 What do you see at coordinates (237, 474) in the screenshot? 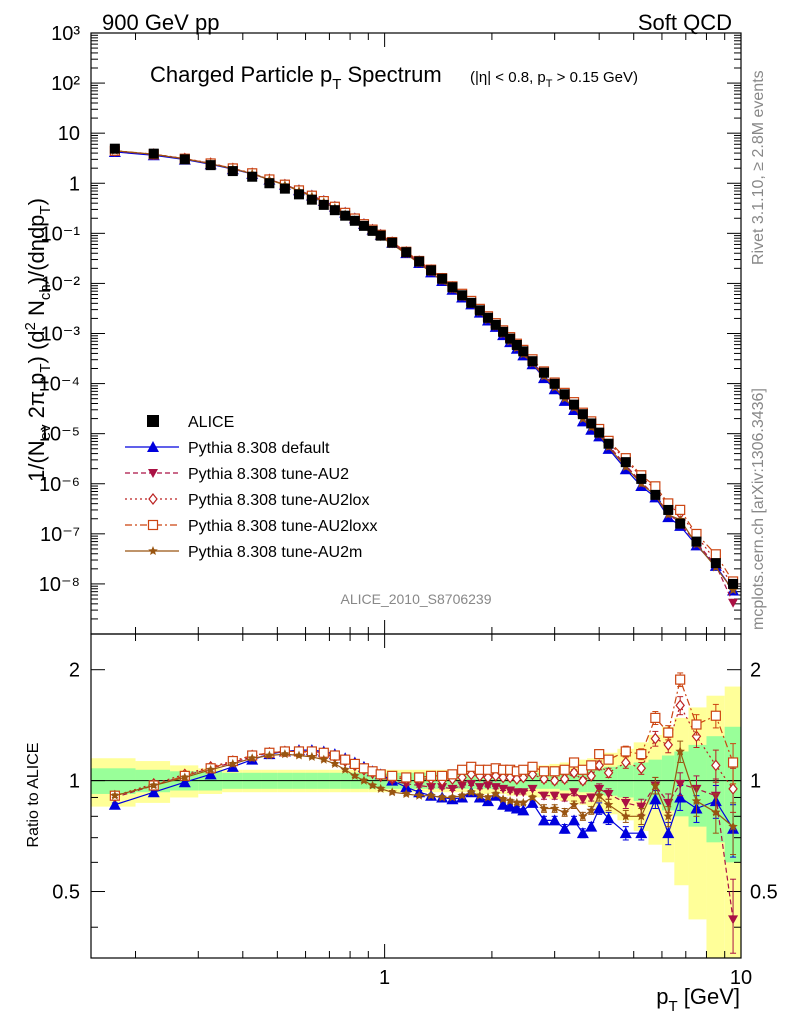
I see `legend-item: Pythia 8.308 tune-AU2` at bounding box center [237, 474].